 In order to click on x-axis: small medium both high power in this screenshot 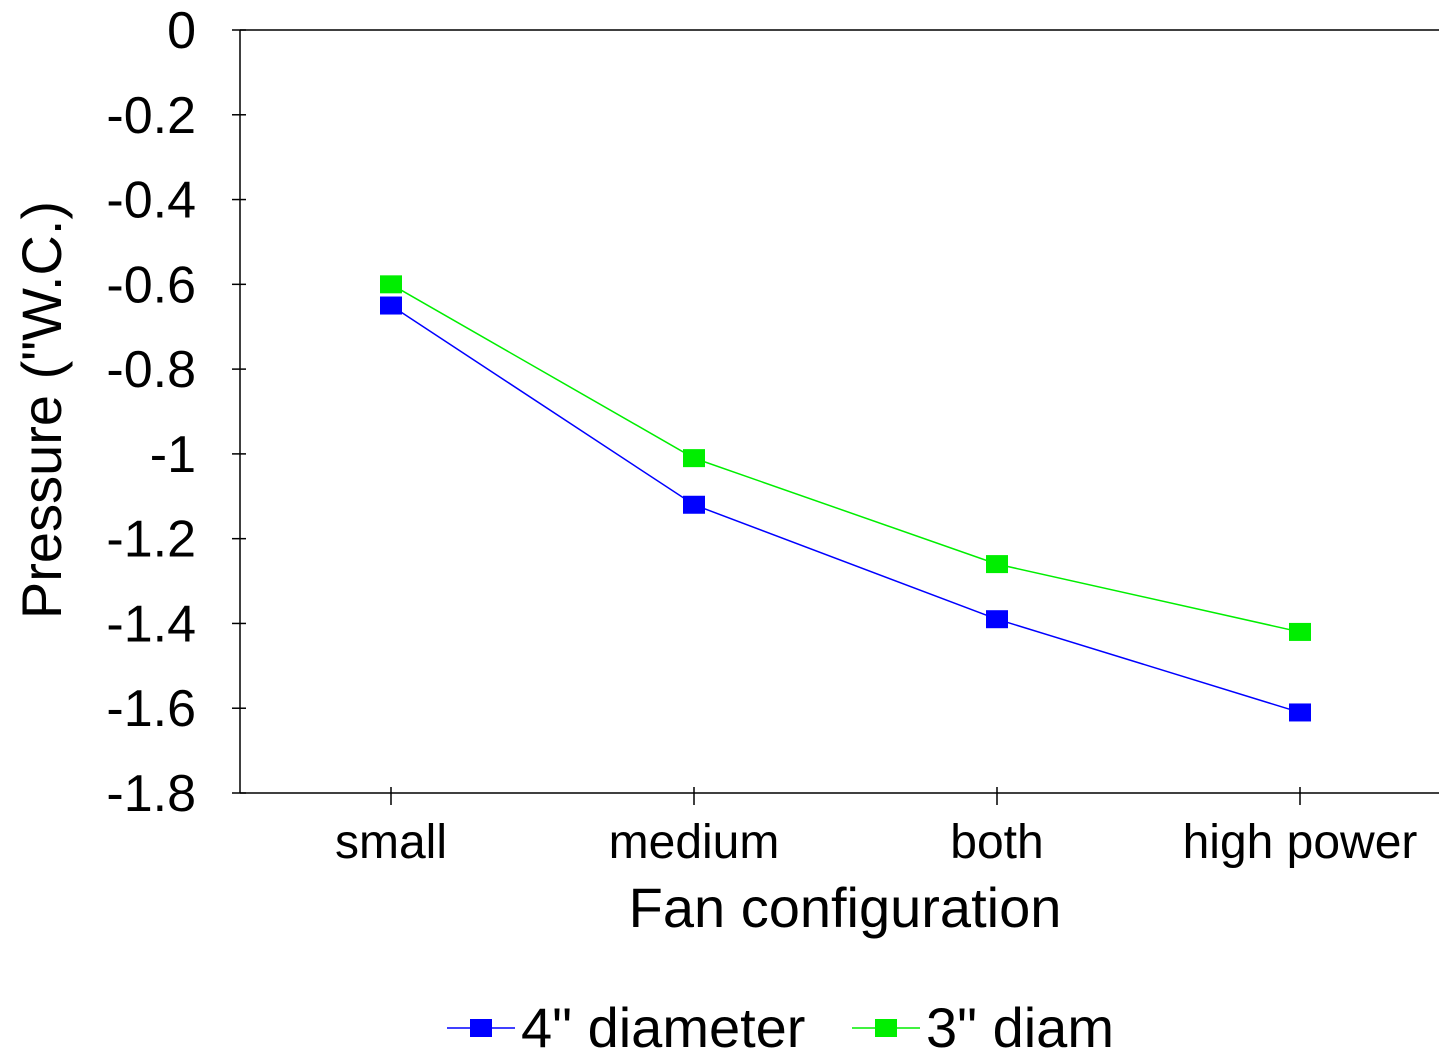, I will do `click(876, 828)`.